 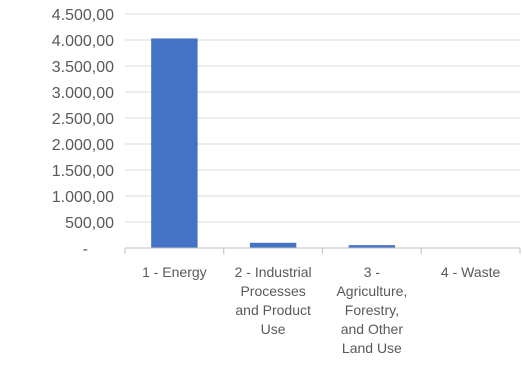 What do you see at coordinates (83, 67) in the screenshot?
I see `y-tick-label: 3.500,00` at bounding box center [83, 67].